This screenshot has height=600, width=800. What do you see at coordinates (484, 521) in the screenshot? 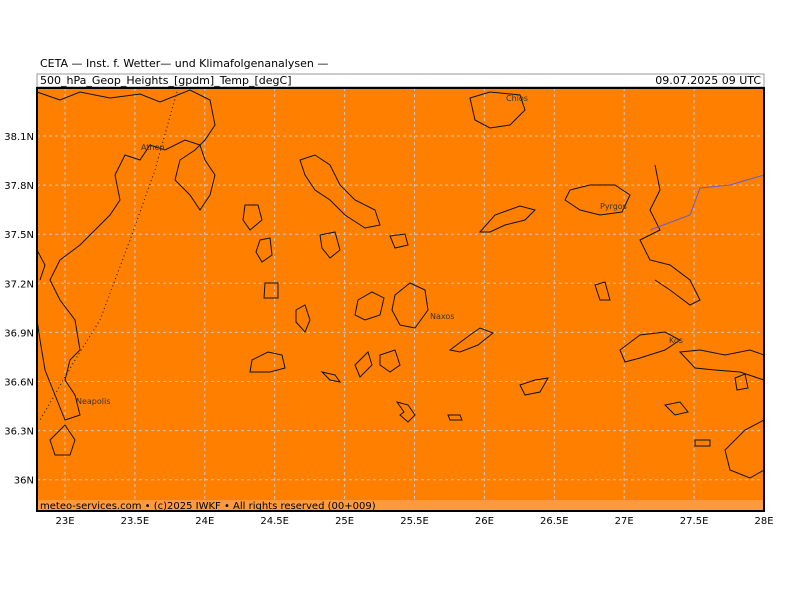
I see `lon-label: 26E` at bounding box center [484, 521].